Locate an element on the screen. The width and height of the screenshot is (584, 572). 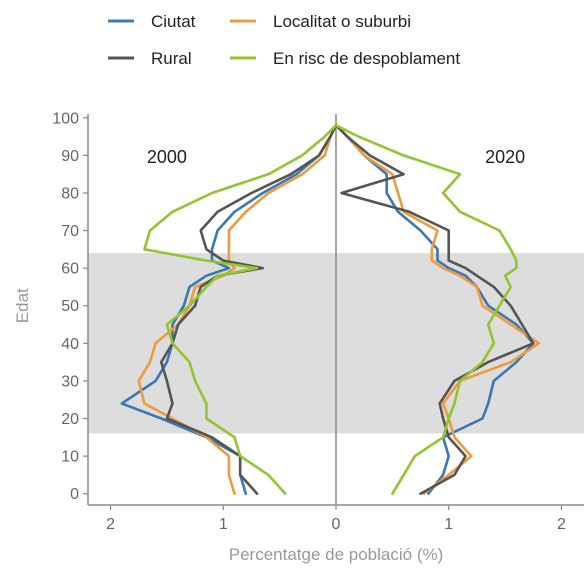
y-tick-label-60: 60 is located at coordinates (70, 269).